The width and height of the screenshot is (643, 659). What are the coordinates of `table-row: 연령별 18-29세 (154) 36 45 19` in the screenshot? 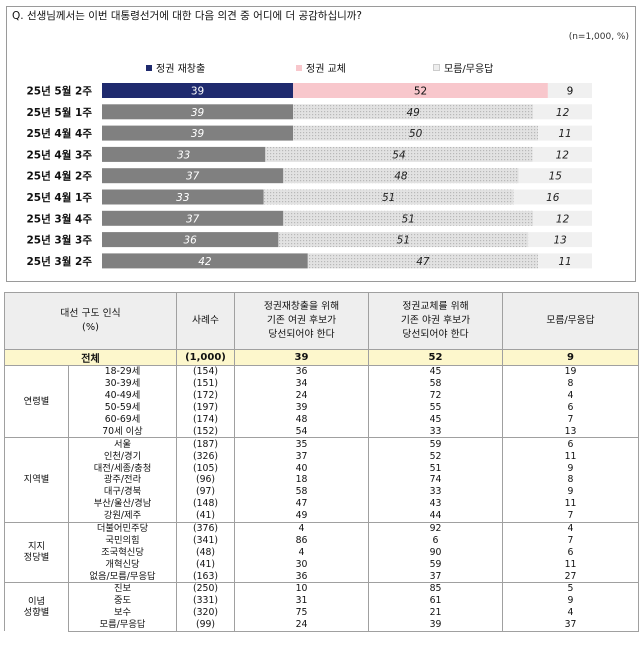 It's located at (321, 401).